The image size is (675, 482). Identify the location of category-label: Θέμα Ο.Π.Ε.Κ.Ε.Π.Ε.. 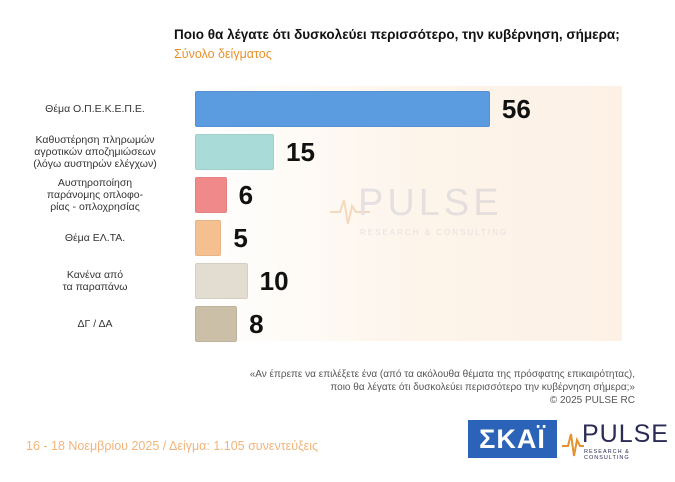
(95, 109).